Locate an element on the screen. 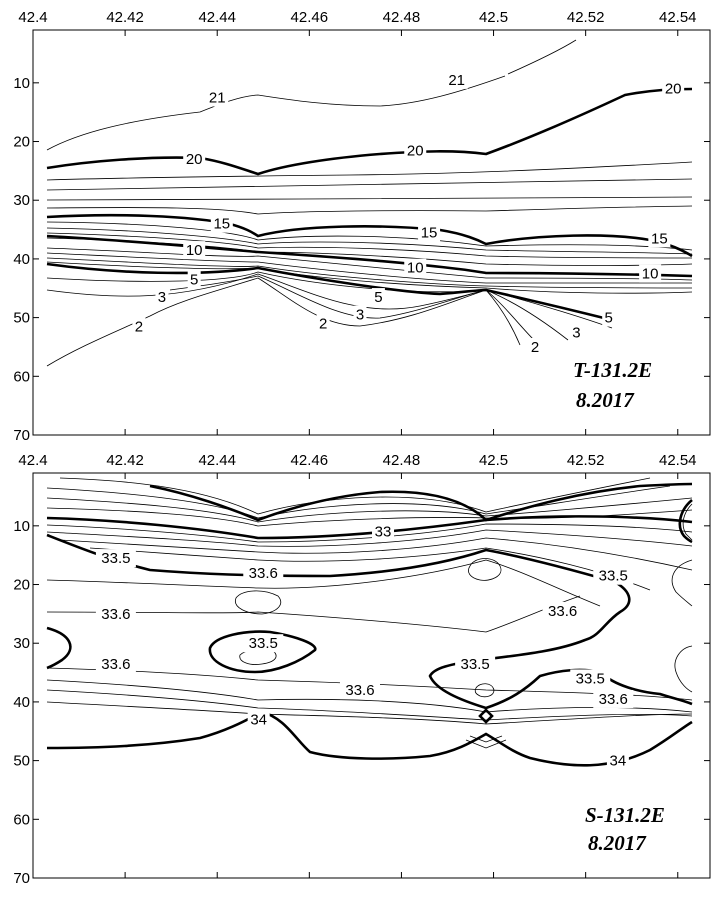 This screenshot has height=913, width=719. contour-label: 20 is located at coordinates (415, 150).